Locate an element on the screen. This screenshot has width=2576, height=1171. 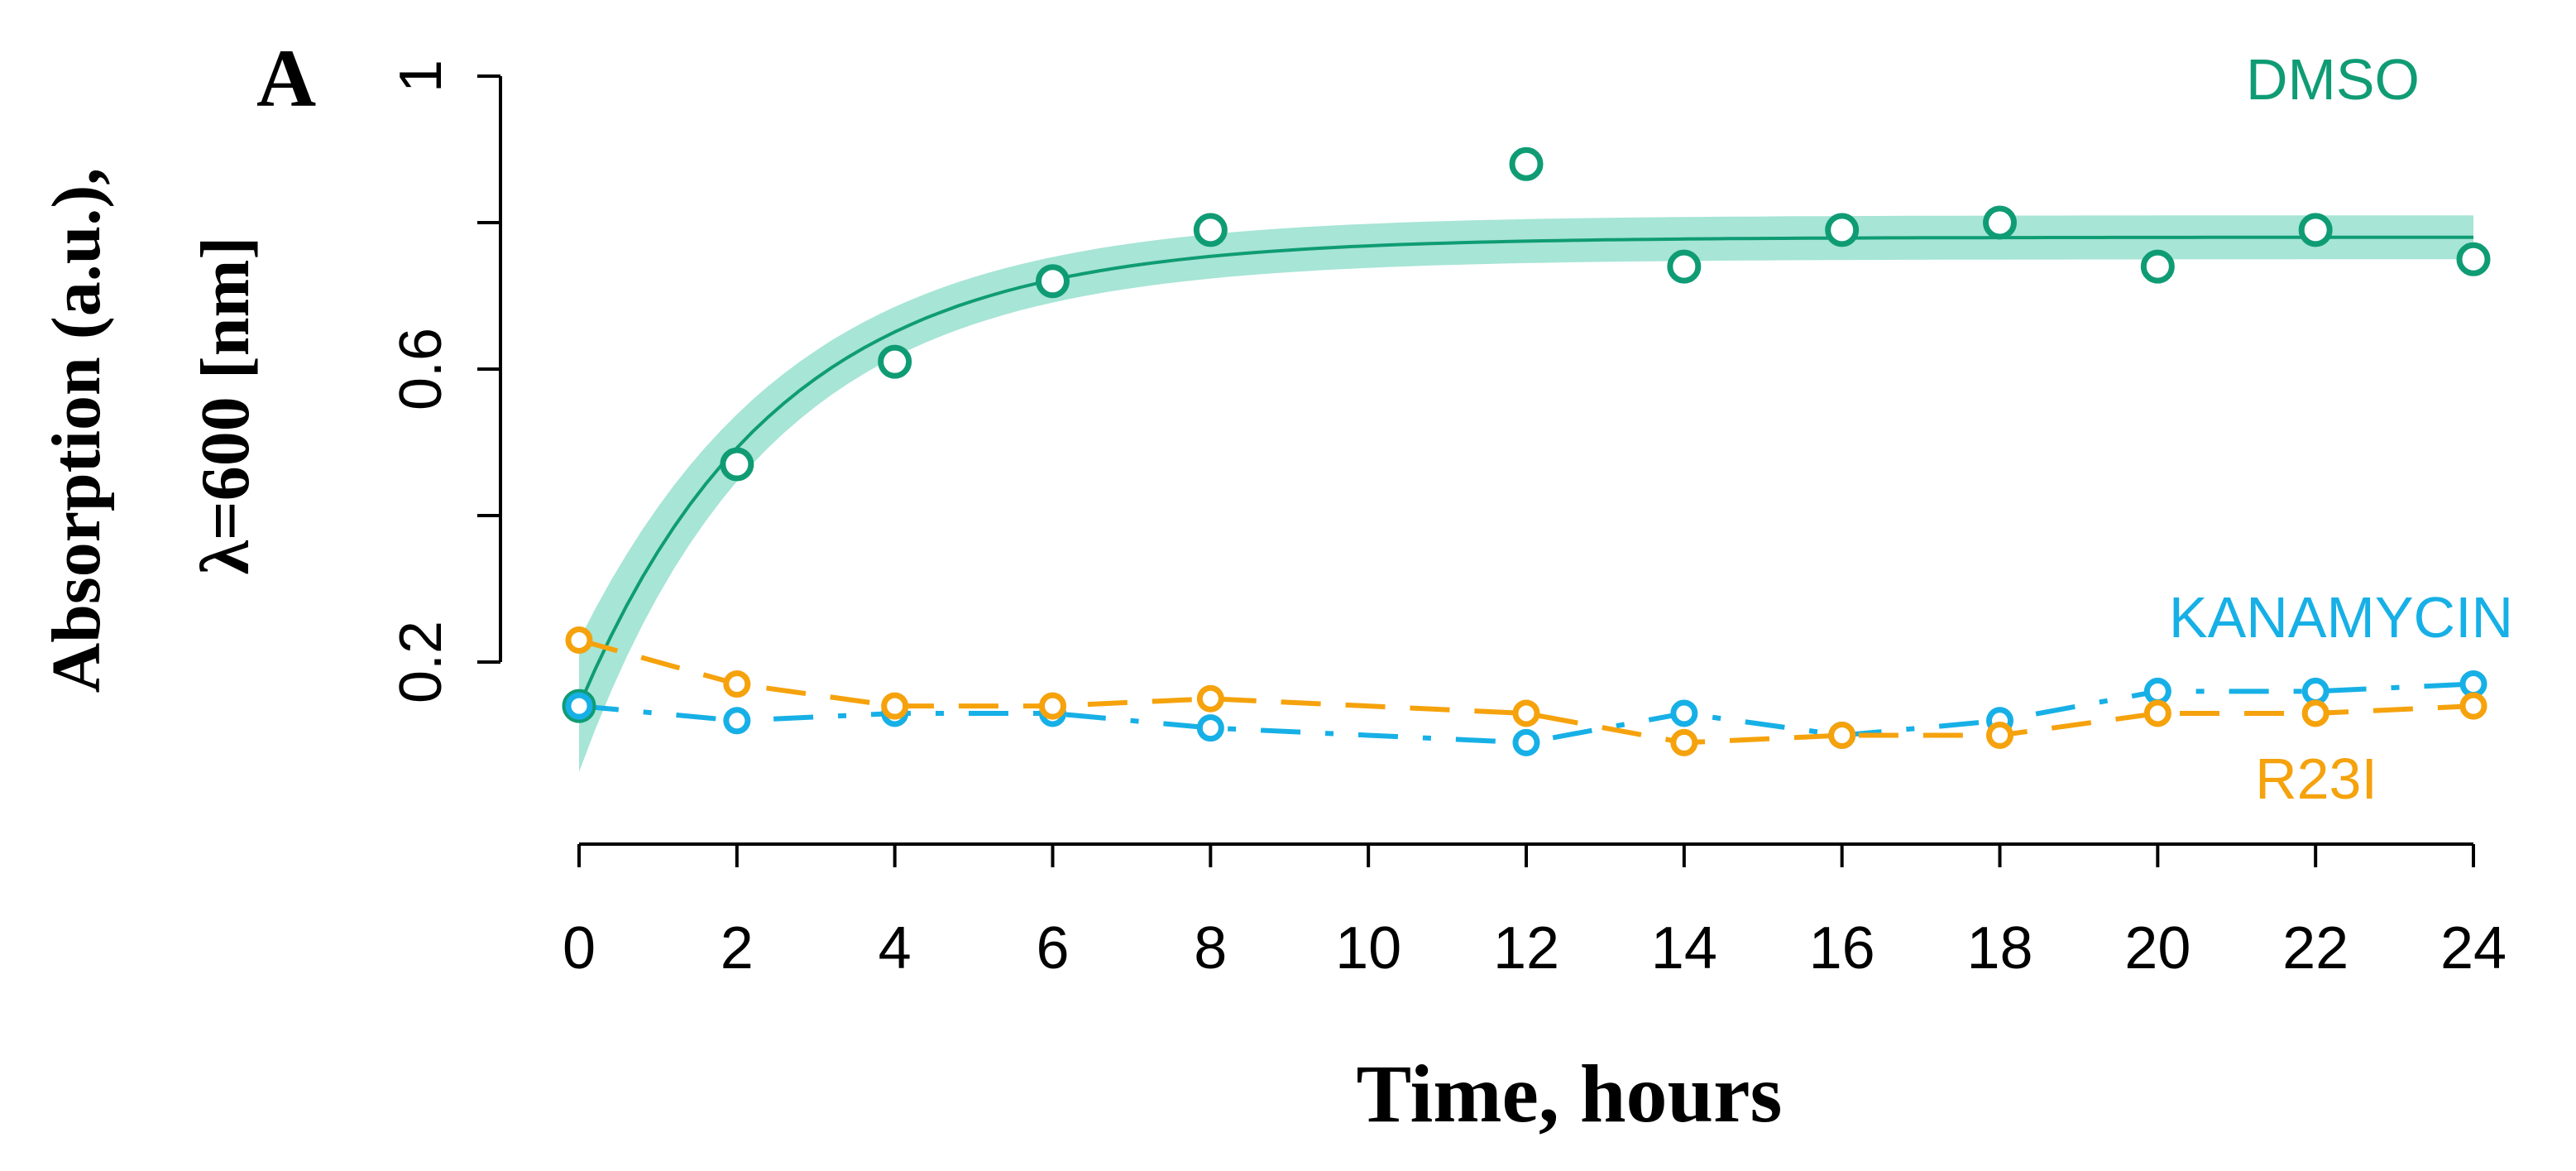
x-tick-label: 22 is located at coordinates (2315, 948).